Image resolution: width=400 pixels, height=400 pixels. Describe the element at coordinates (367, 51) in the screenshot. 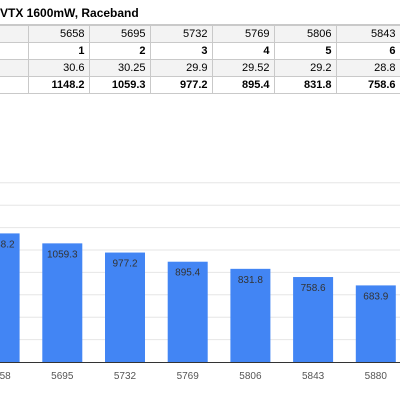

I see `table-cell: 6` at that location.